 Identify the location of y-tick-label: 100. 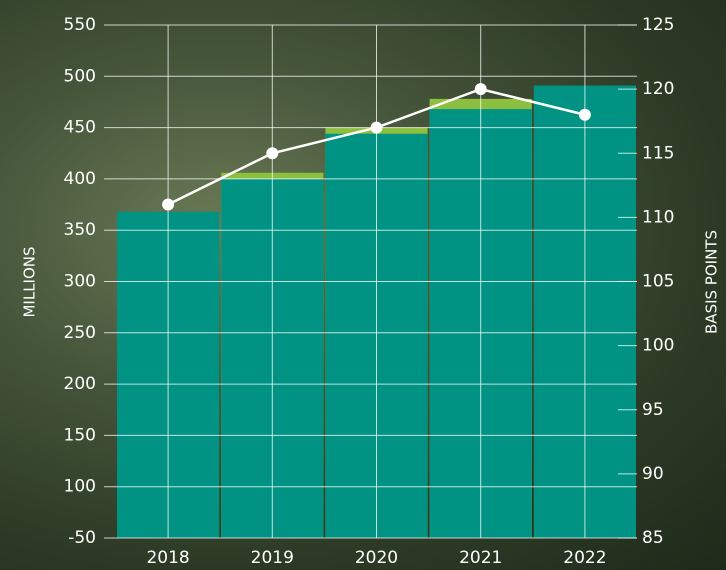
(80, 487).